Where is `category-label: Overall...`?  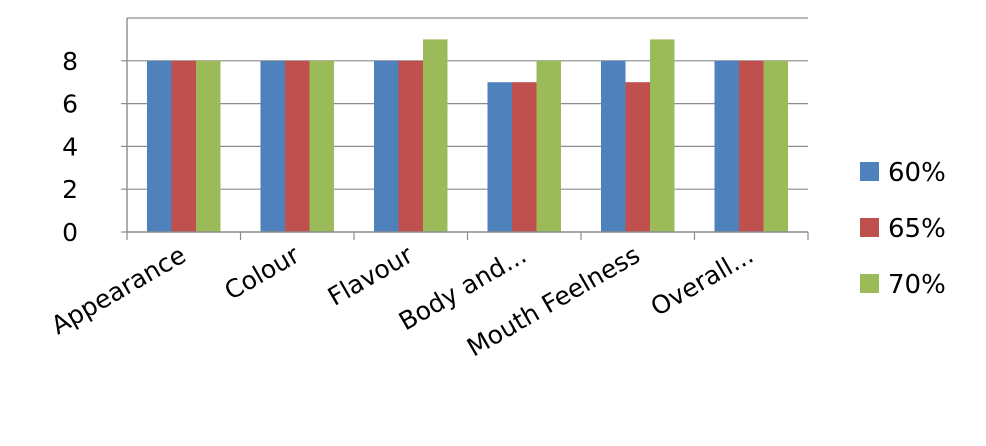
category-label: Overall... is located at coordinates (702, 281).